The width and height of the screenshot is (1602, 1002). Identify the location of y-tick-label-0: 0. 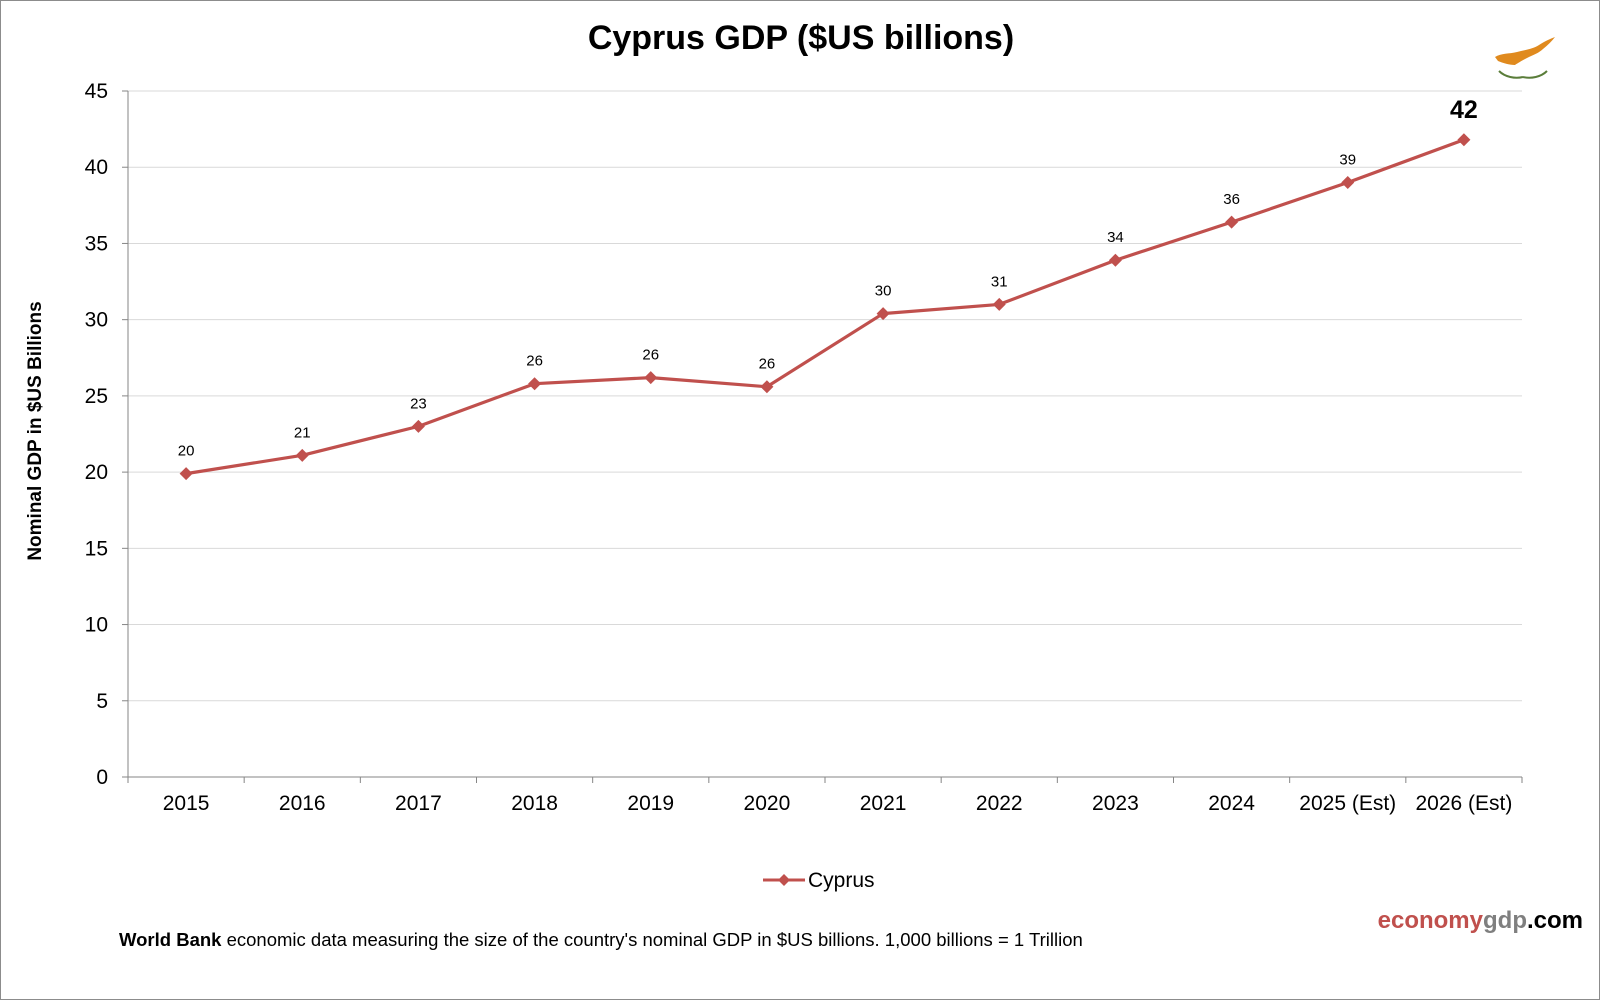
(102, 777).